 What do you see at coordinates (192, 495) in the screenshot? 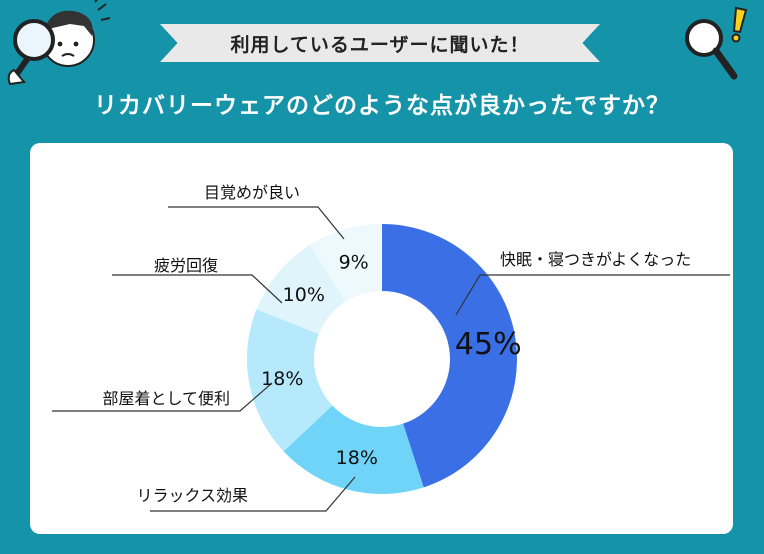
I see `category-label-2: リラックス効果` at bounding box center [192, 495].